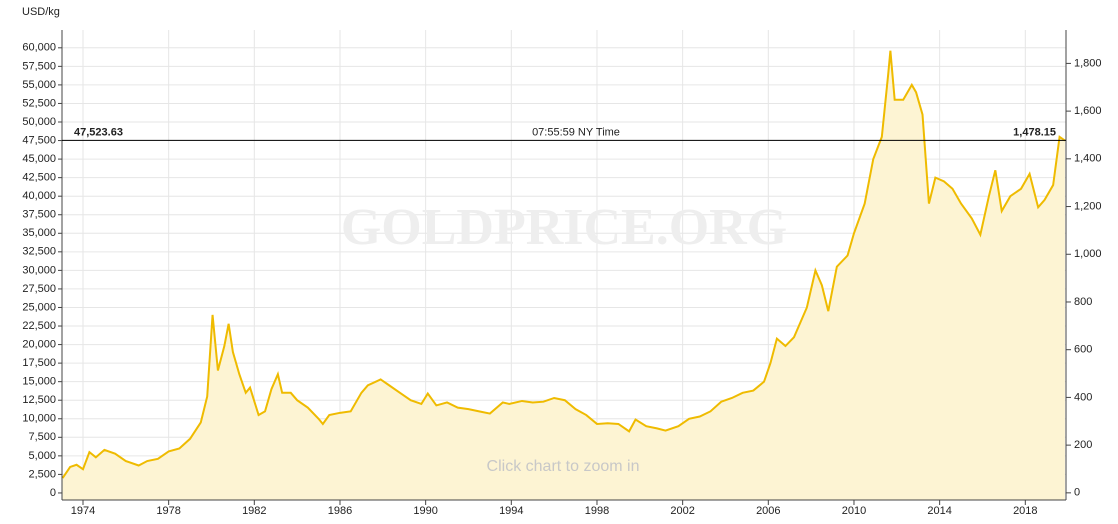 The width and height of the screenshot is (1118, 524). I want to click on x-tick-label: 1974, so click(83, 511).